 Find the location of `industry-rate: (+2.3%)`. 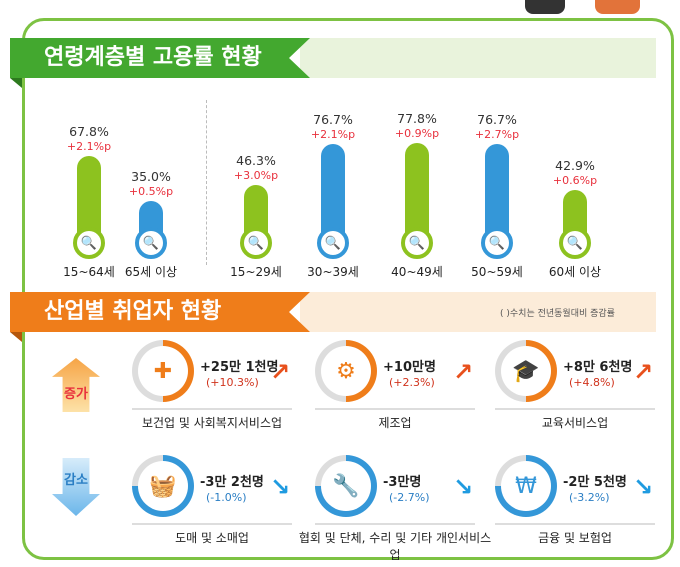

industry-rate: (+2.3%) is located at coordinates (412, 382).